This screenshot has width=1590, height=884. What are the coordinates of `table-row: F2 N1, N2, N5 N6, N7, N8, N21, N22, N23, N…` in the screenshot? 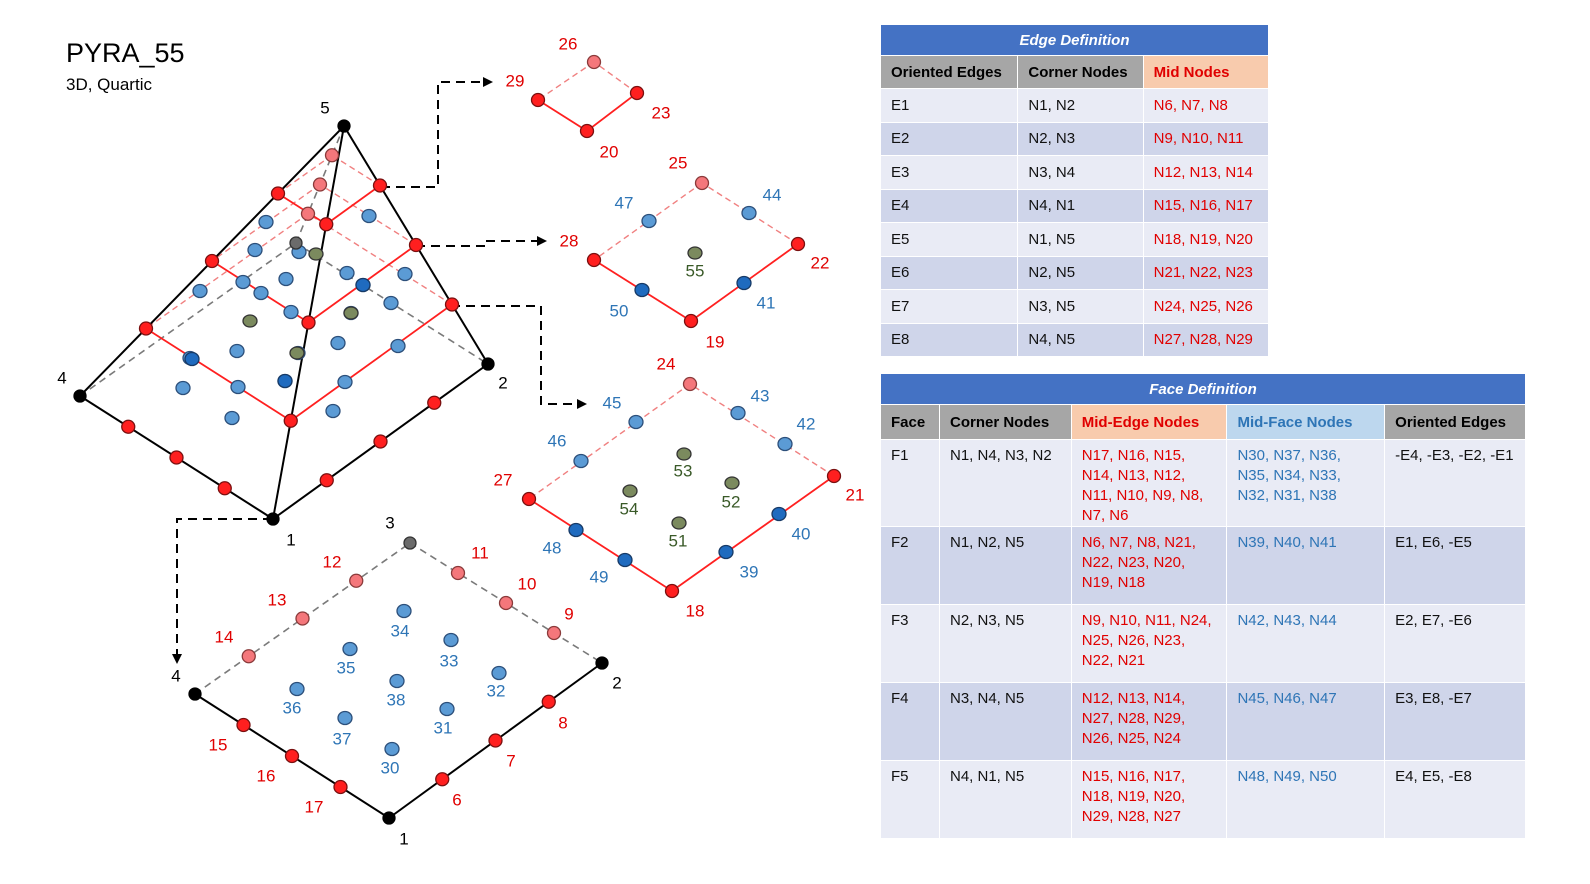 It's located at (1203, 565).